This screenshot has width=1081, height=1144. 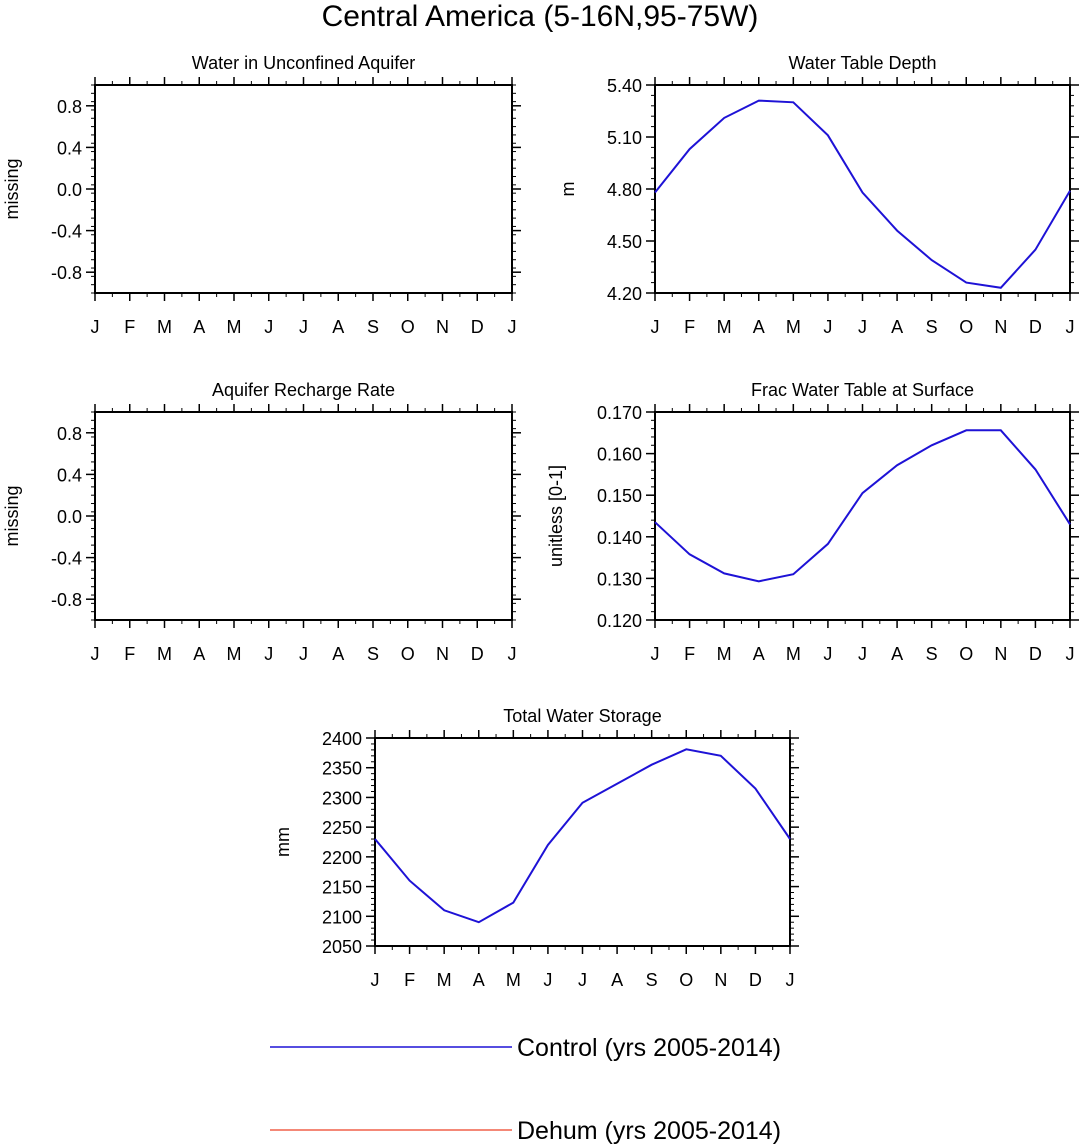 I want to click on panel-title: Water Table Depth, so click(x=862, y=63).